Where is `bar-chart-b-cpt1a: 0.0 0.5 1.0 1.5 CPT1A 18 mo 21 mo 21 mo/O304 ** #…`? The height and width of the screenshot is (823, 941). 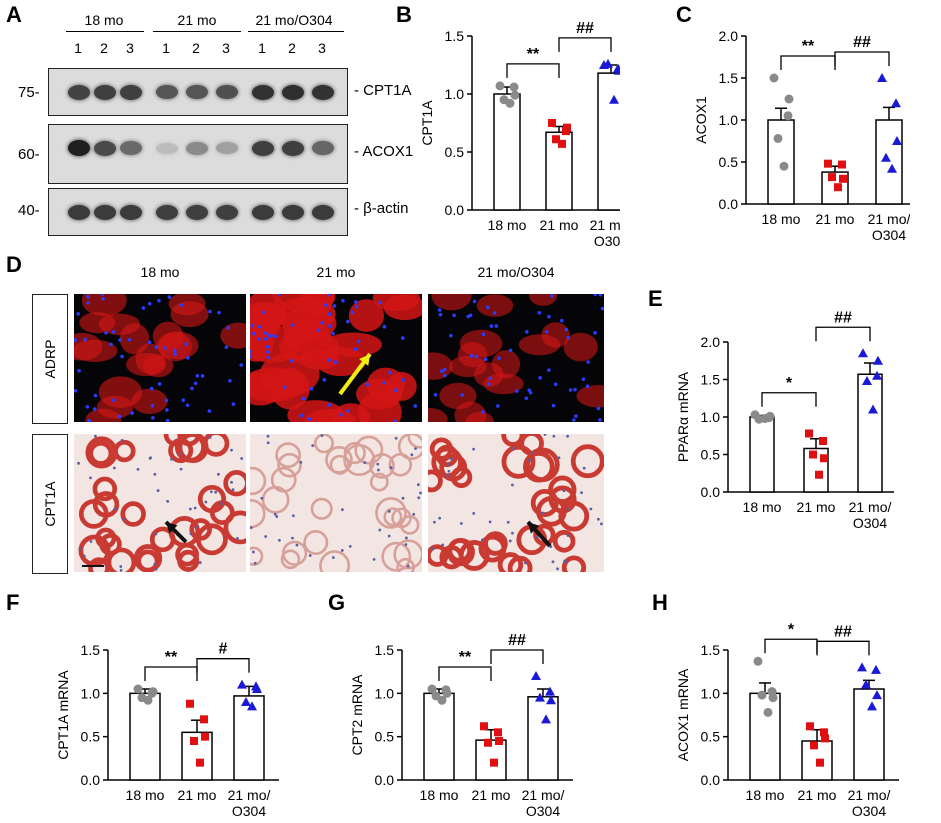
bar-chart-b-cpt1a: 0.0 0.5 1.0 1.5 CPT1A 18 mo 21 mo 21 mo/O304 ** #… is located at coordinates (520, 134).